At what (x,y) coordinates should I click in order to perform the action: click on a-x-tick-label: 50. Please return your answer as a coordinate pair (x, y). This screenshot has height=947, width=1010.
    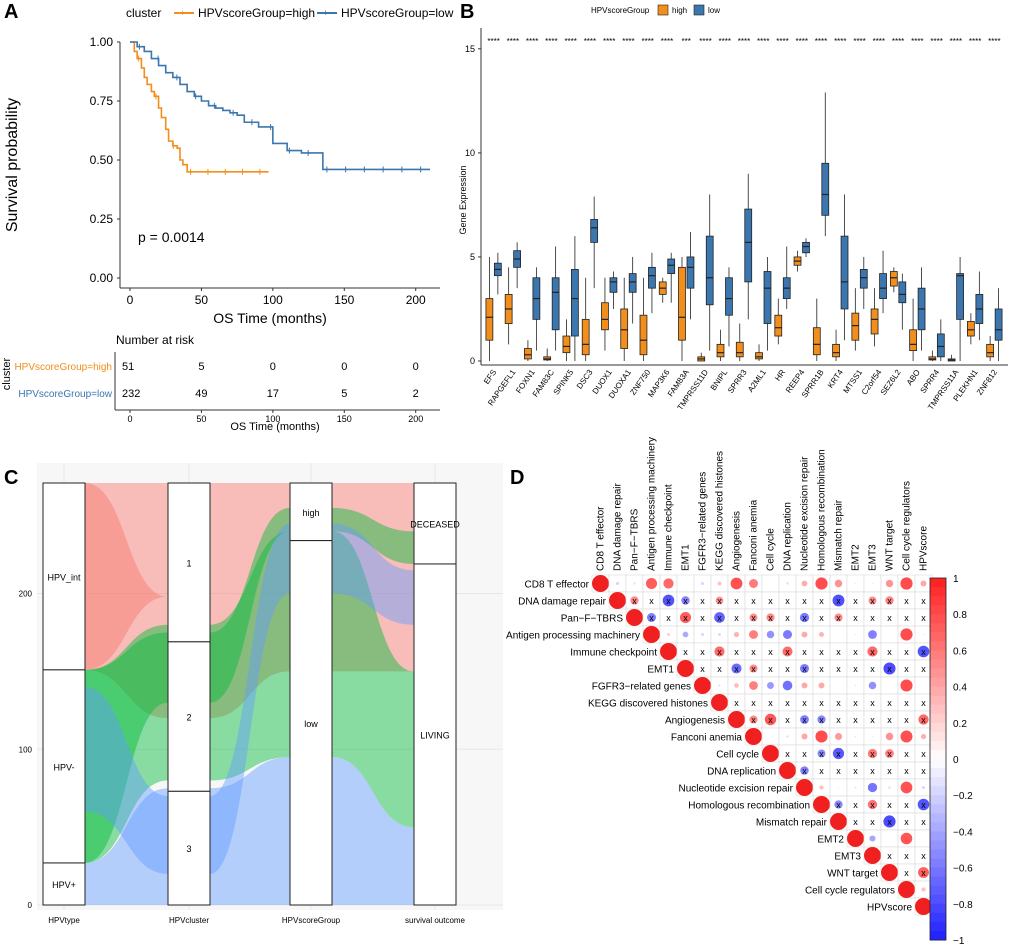
    Looking at the image, I should click on (202, 300).